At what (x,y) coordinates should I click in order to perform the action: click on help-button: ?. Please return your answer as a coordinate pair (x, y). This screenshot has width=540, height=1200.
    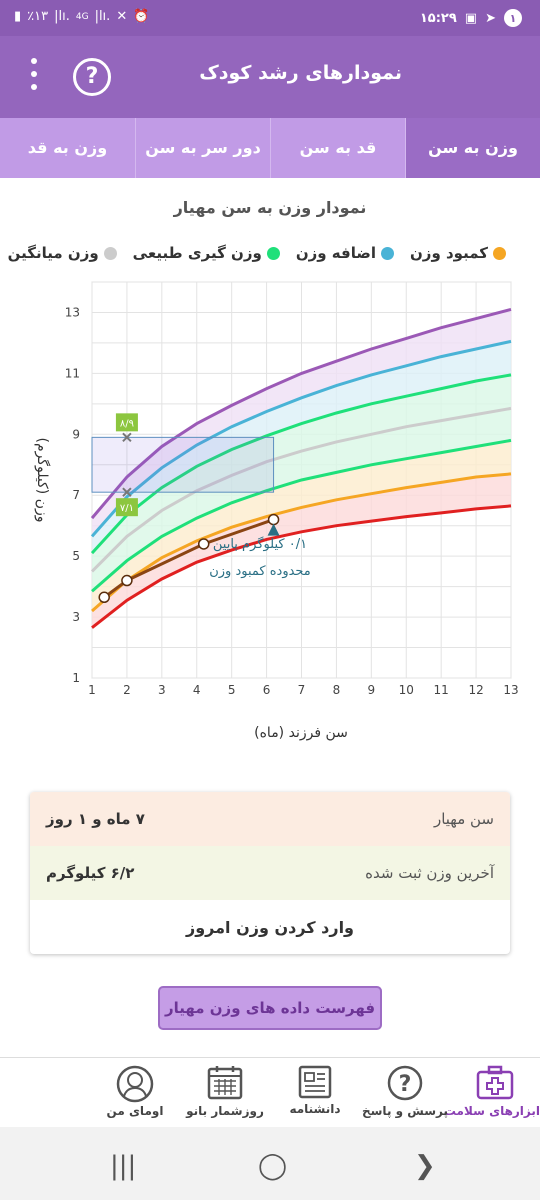
    Looking at the image, I should click on (92, 77).